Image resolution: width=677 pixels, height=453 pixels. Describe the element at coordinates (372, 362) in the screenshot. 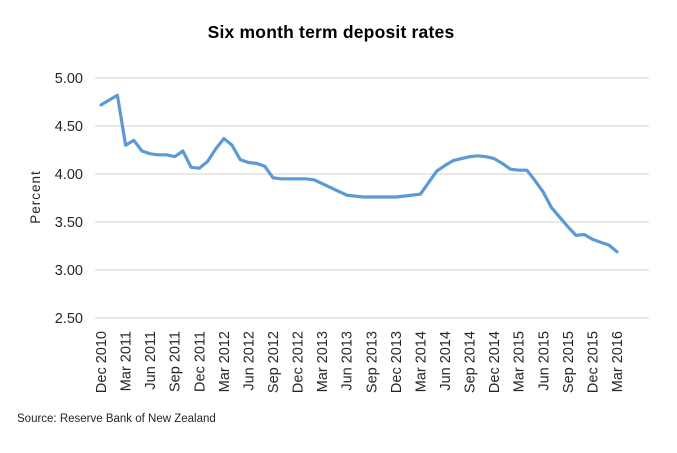

I see `x-tick-label: Sep 2013` at that location.